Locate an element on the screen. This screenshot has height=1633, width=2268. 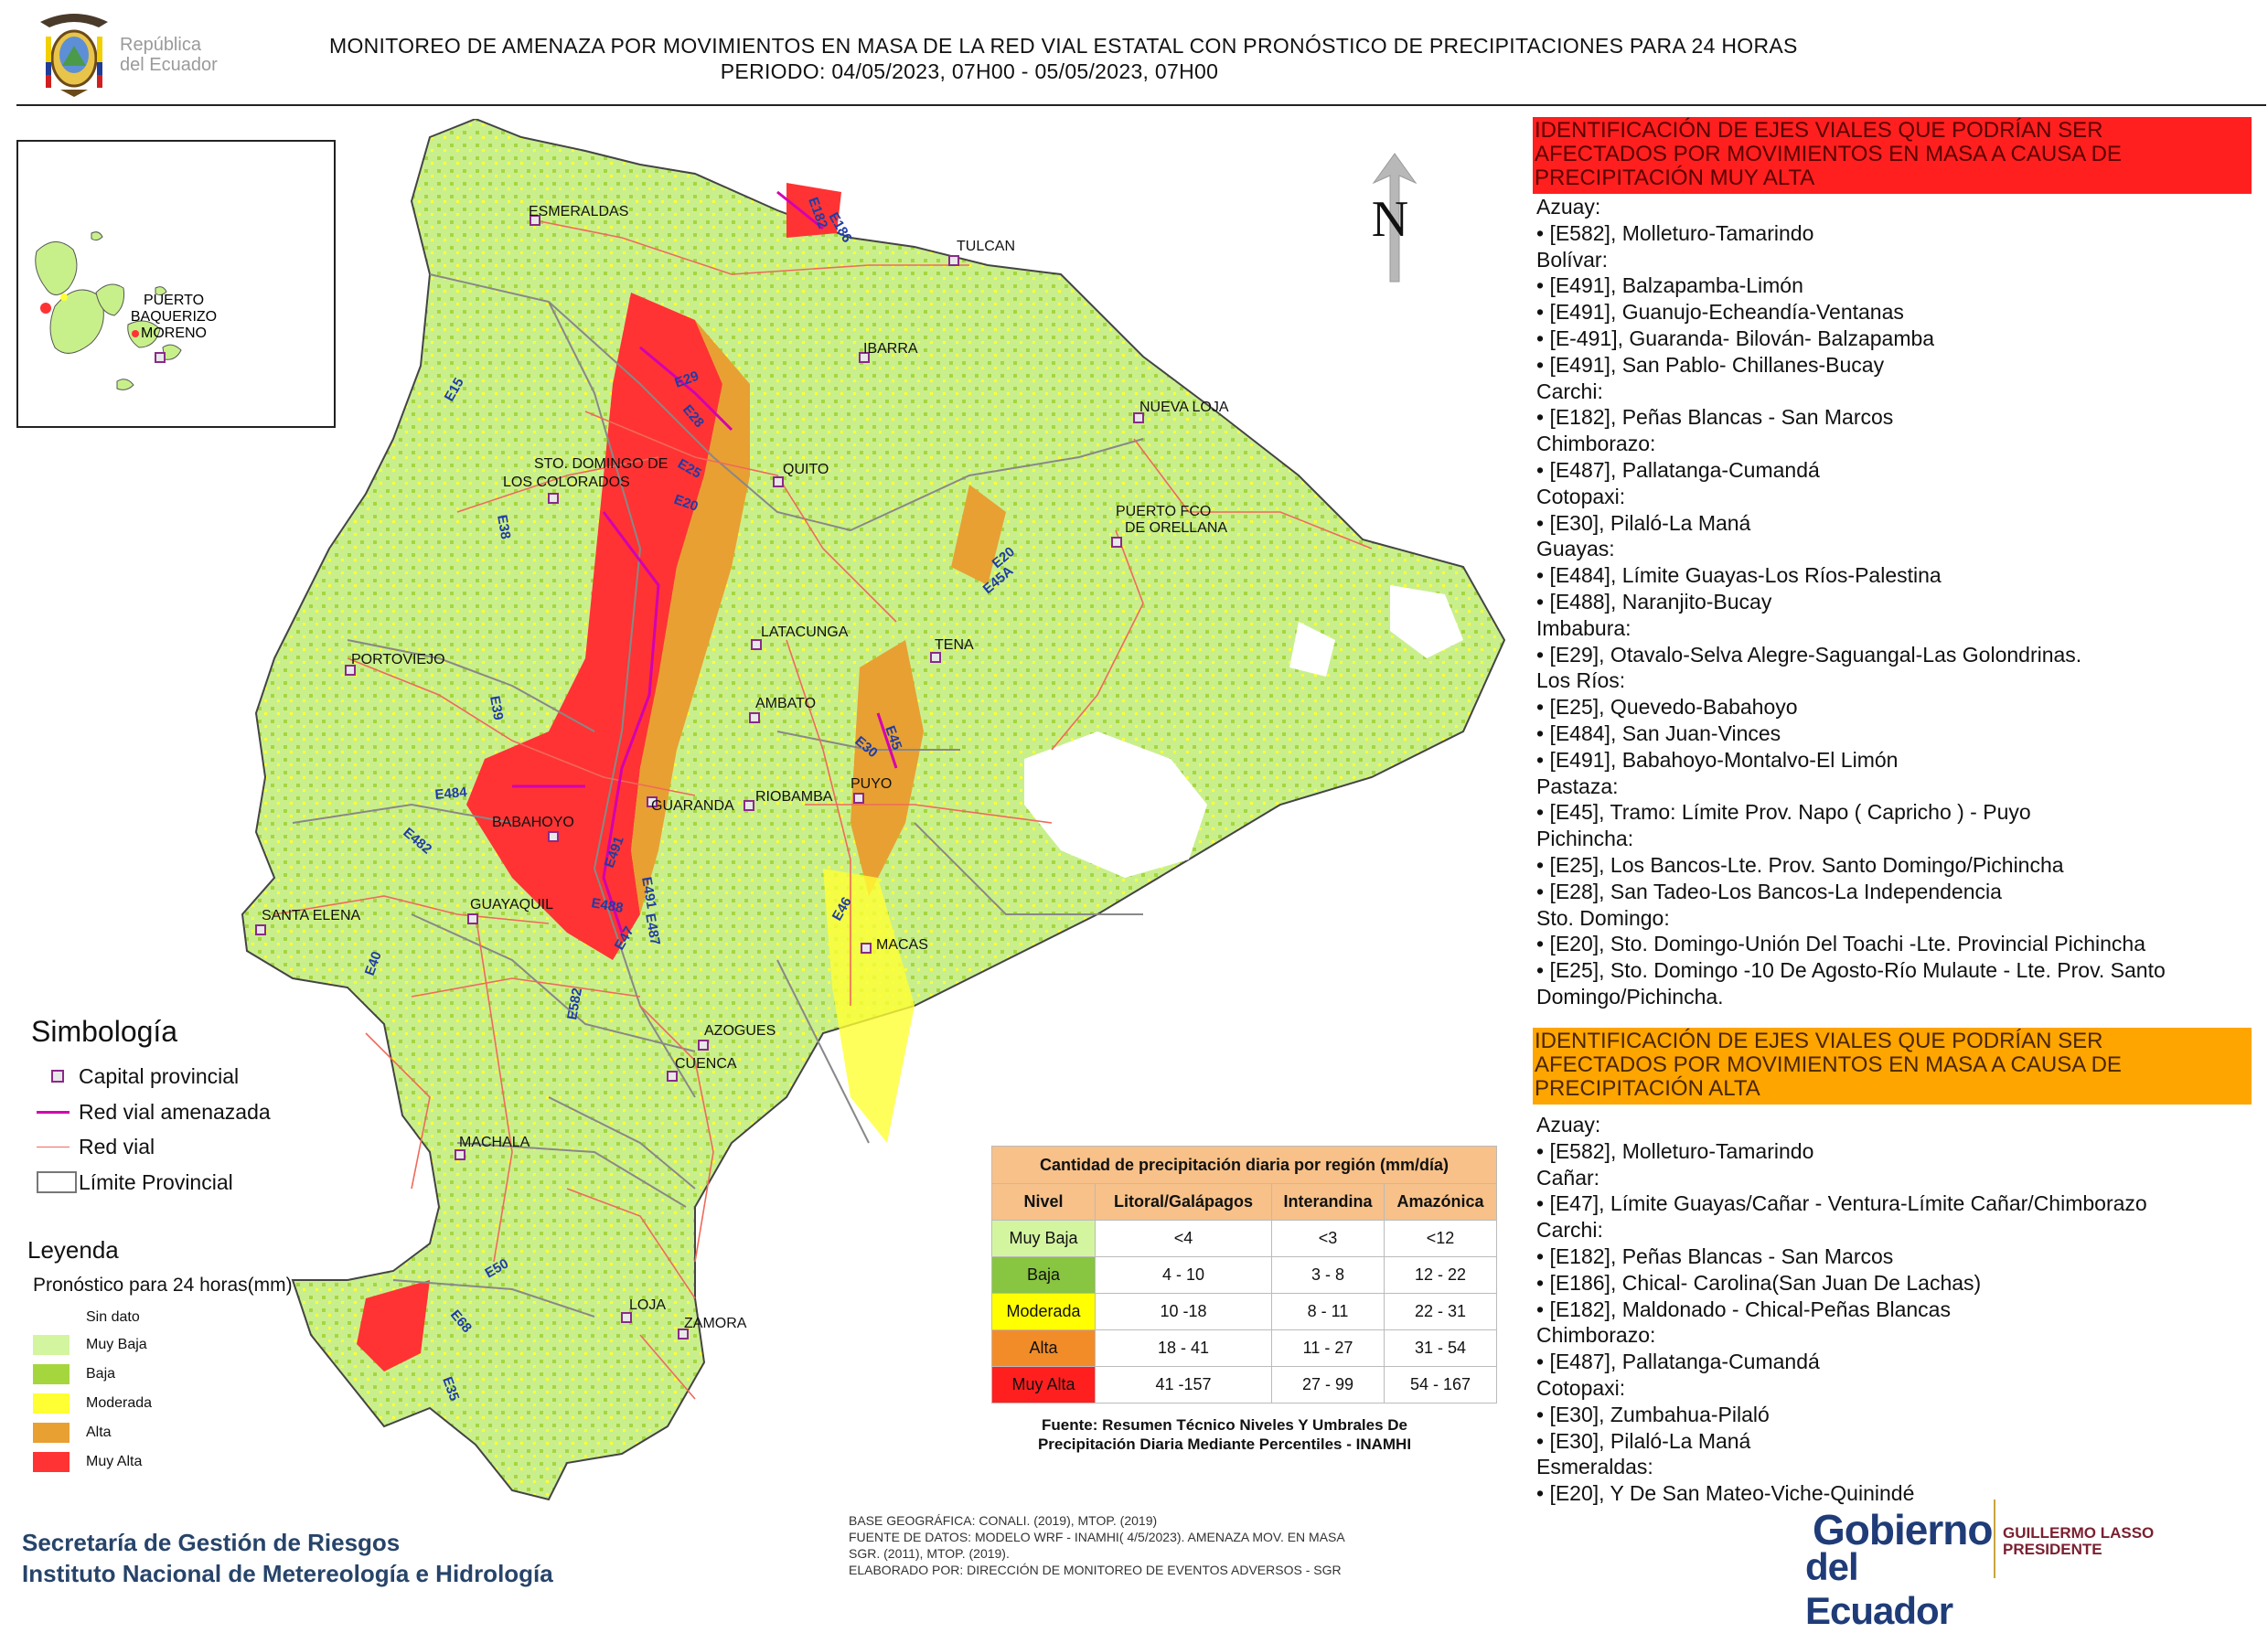
capital-marker-portoviejo is located at coordinates (350, 670).